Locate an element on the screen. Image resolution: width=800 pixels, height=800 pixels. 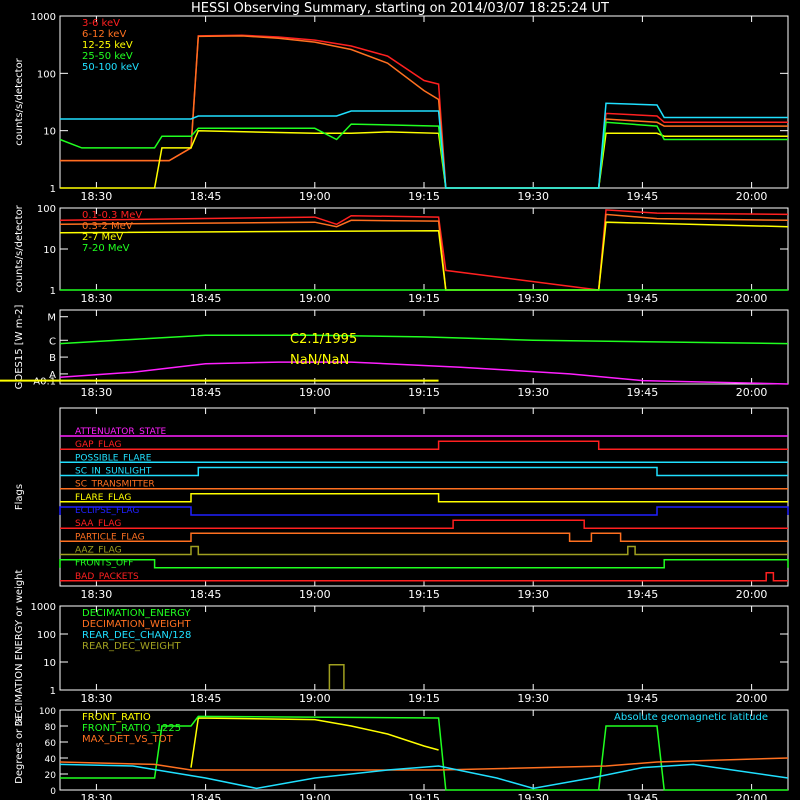
lightcurves_low-series-25-50-kev is located at coordinates (423, 155).